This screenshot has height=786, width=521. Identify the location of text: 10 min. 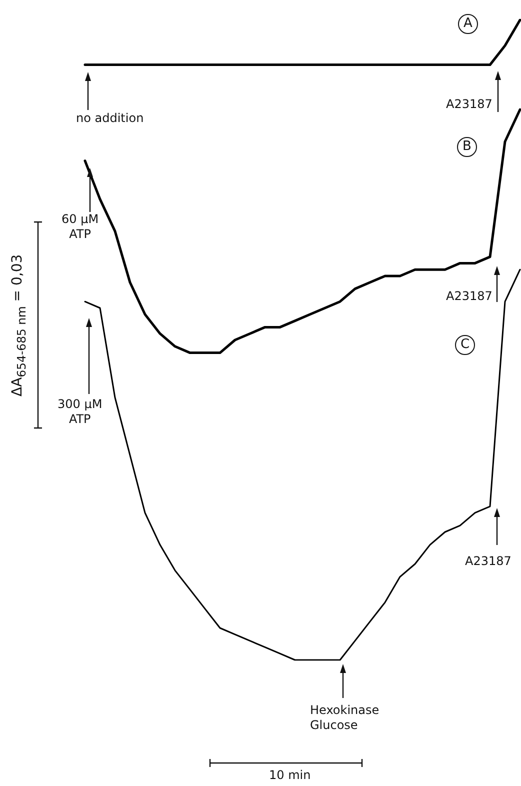
(290, 775).